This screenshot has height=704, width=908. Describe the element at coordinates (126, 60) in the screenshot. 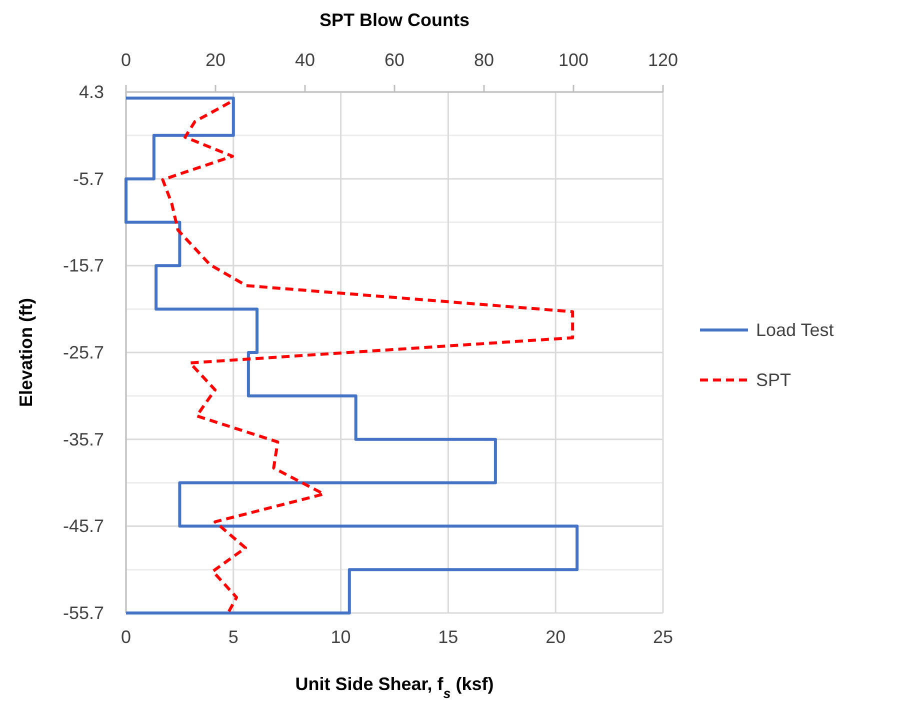

I see `x2-tick-label: 0` at that location.